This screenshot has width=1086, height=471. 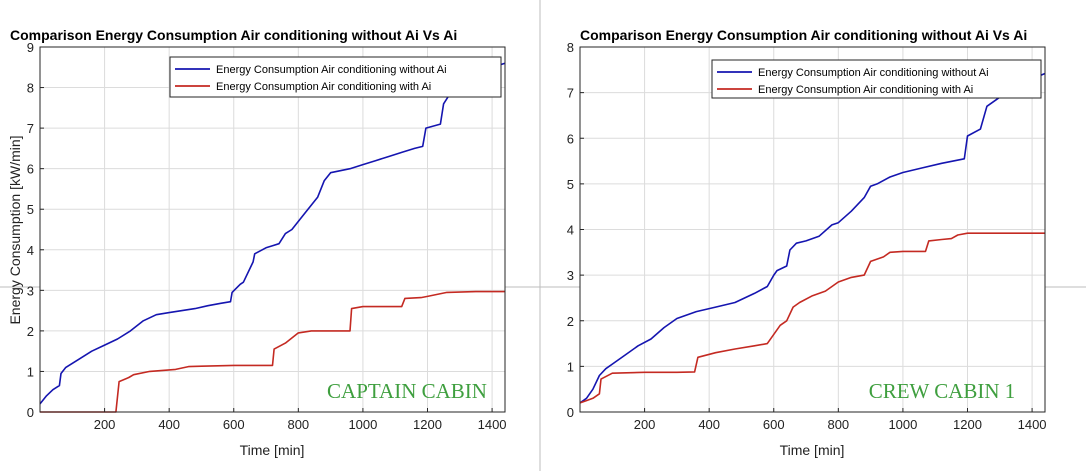 I want to click on y-tick-label: 9, so click(x=30, y=47).